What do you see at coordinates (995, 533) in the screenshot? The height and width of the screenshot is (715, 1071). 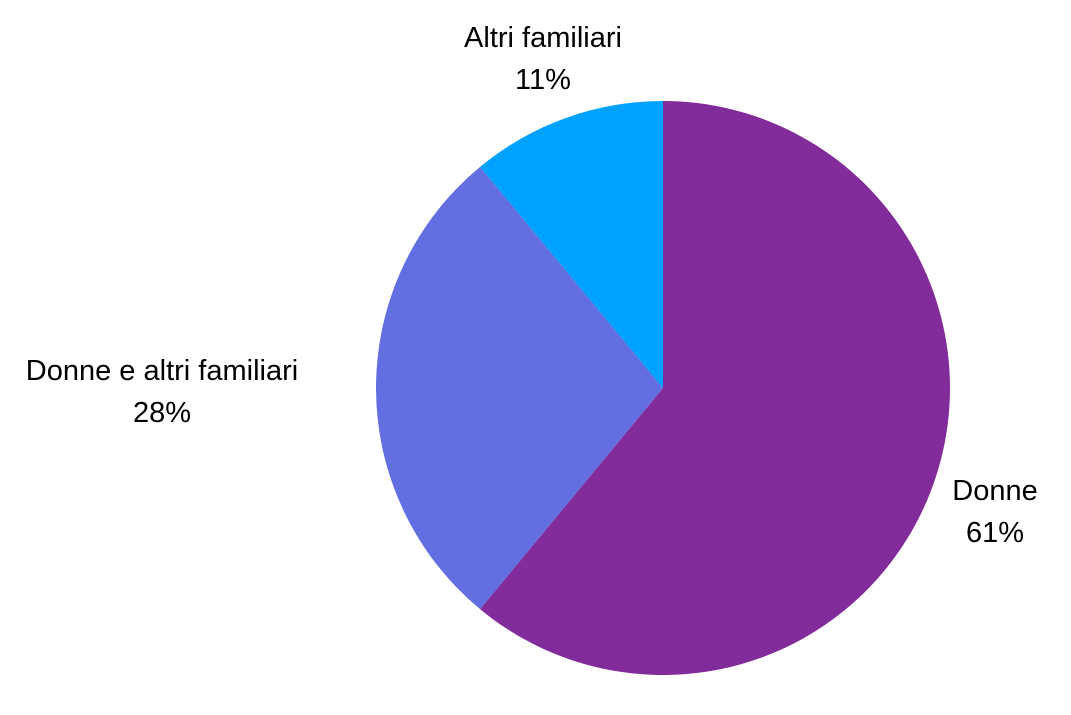 I see `slice-value-label-donne: 61%` at bounding box center [995, 533].